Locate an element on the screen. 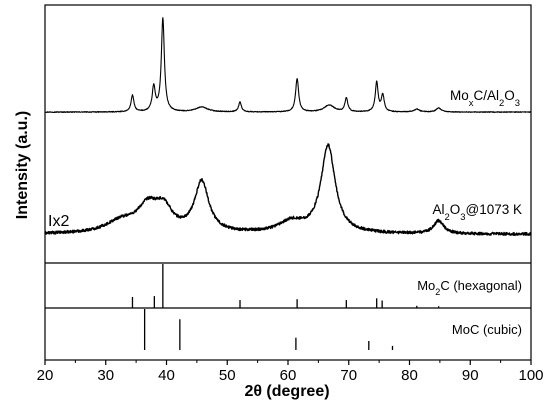 The height and width of the screenshot is (407, 550). x-tick-label-70: 70 is located at coordinates (348, 375).